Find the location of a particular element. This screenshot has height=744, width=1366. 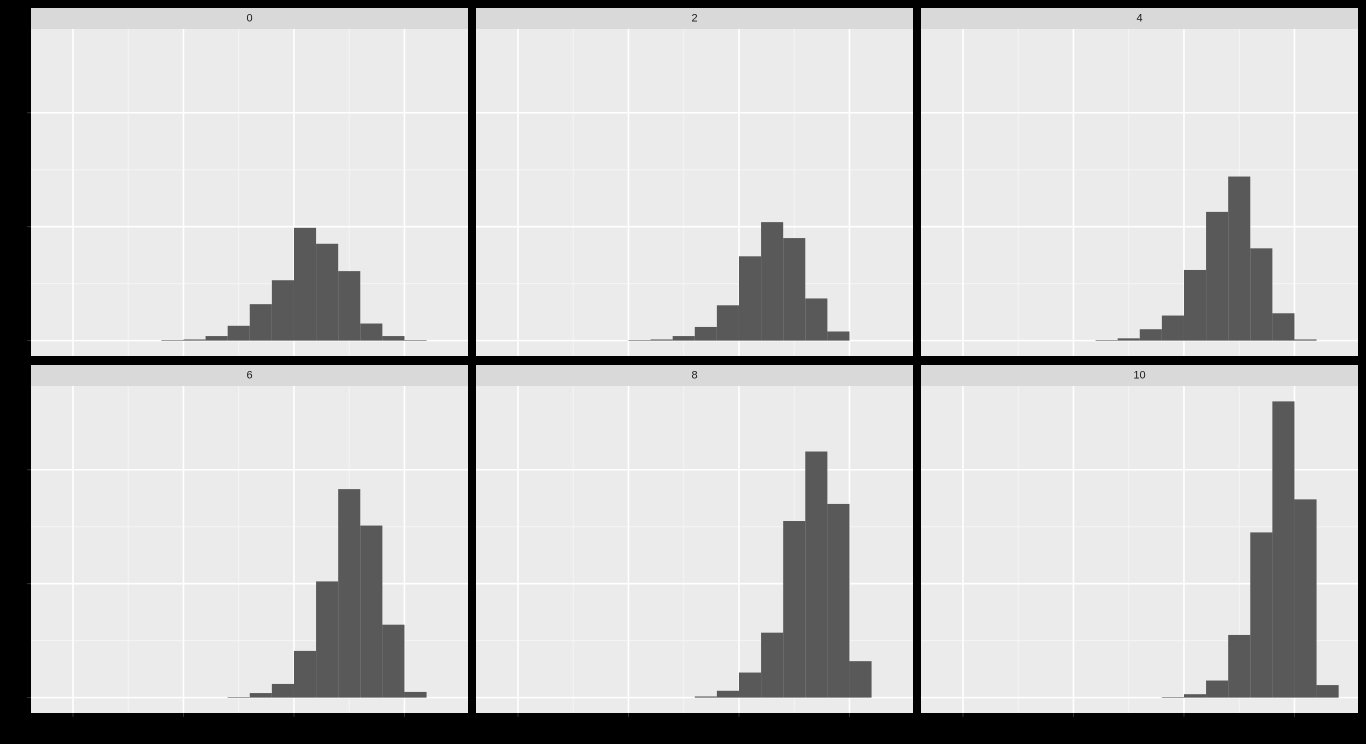

strip-label: 2 is located at coordinates (694, 18).